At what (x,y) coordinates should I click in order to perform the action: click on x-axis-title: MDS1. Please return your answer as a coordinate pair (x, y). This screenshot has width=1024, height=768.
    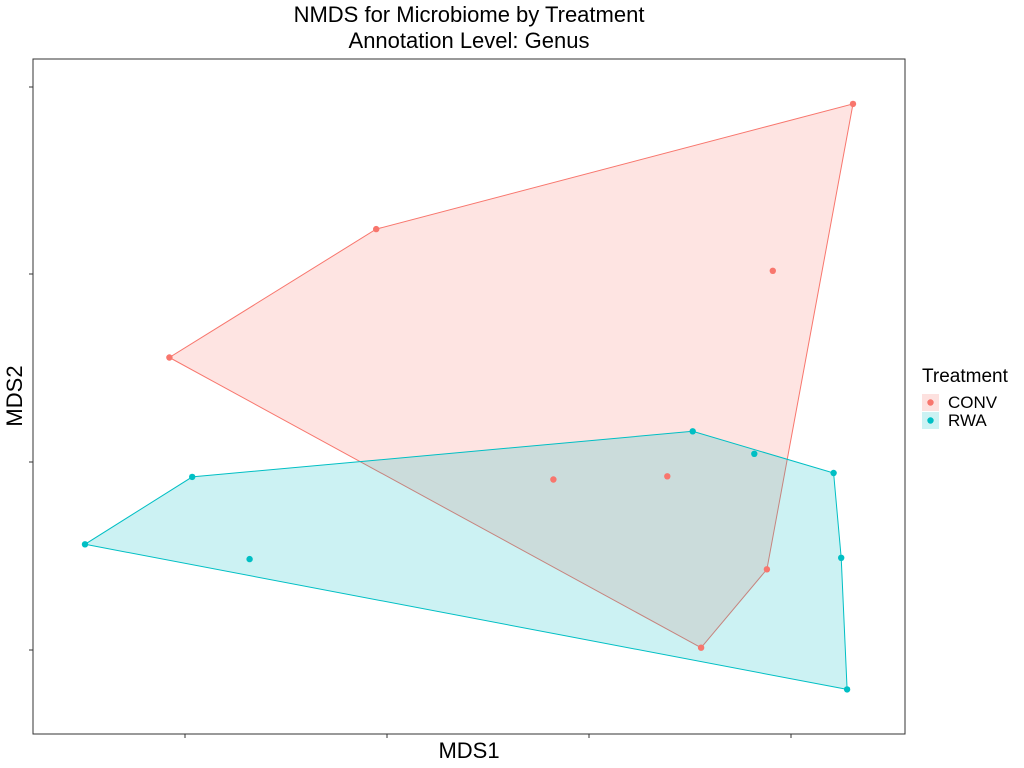
    Looking at the image, I should click on (468, 750).